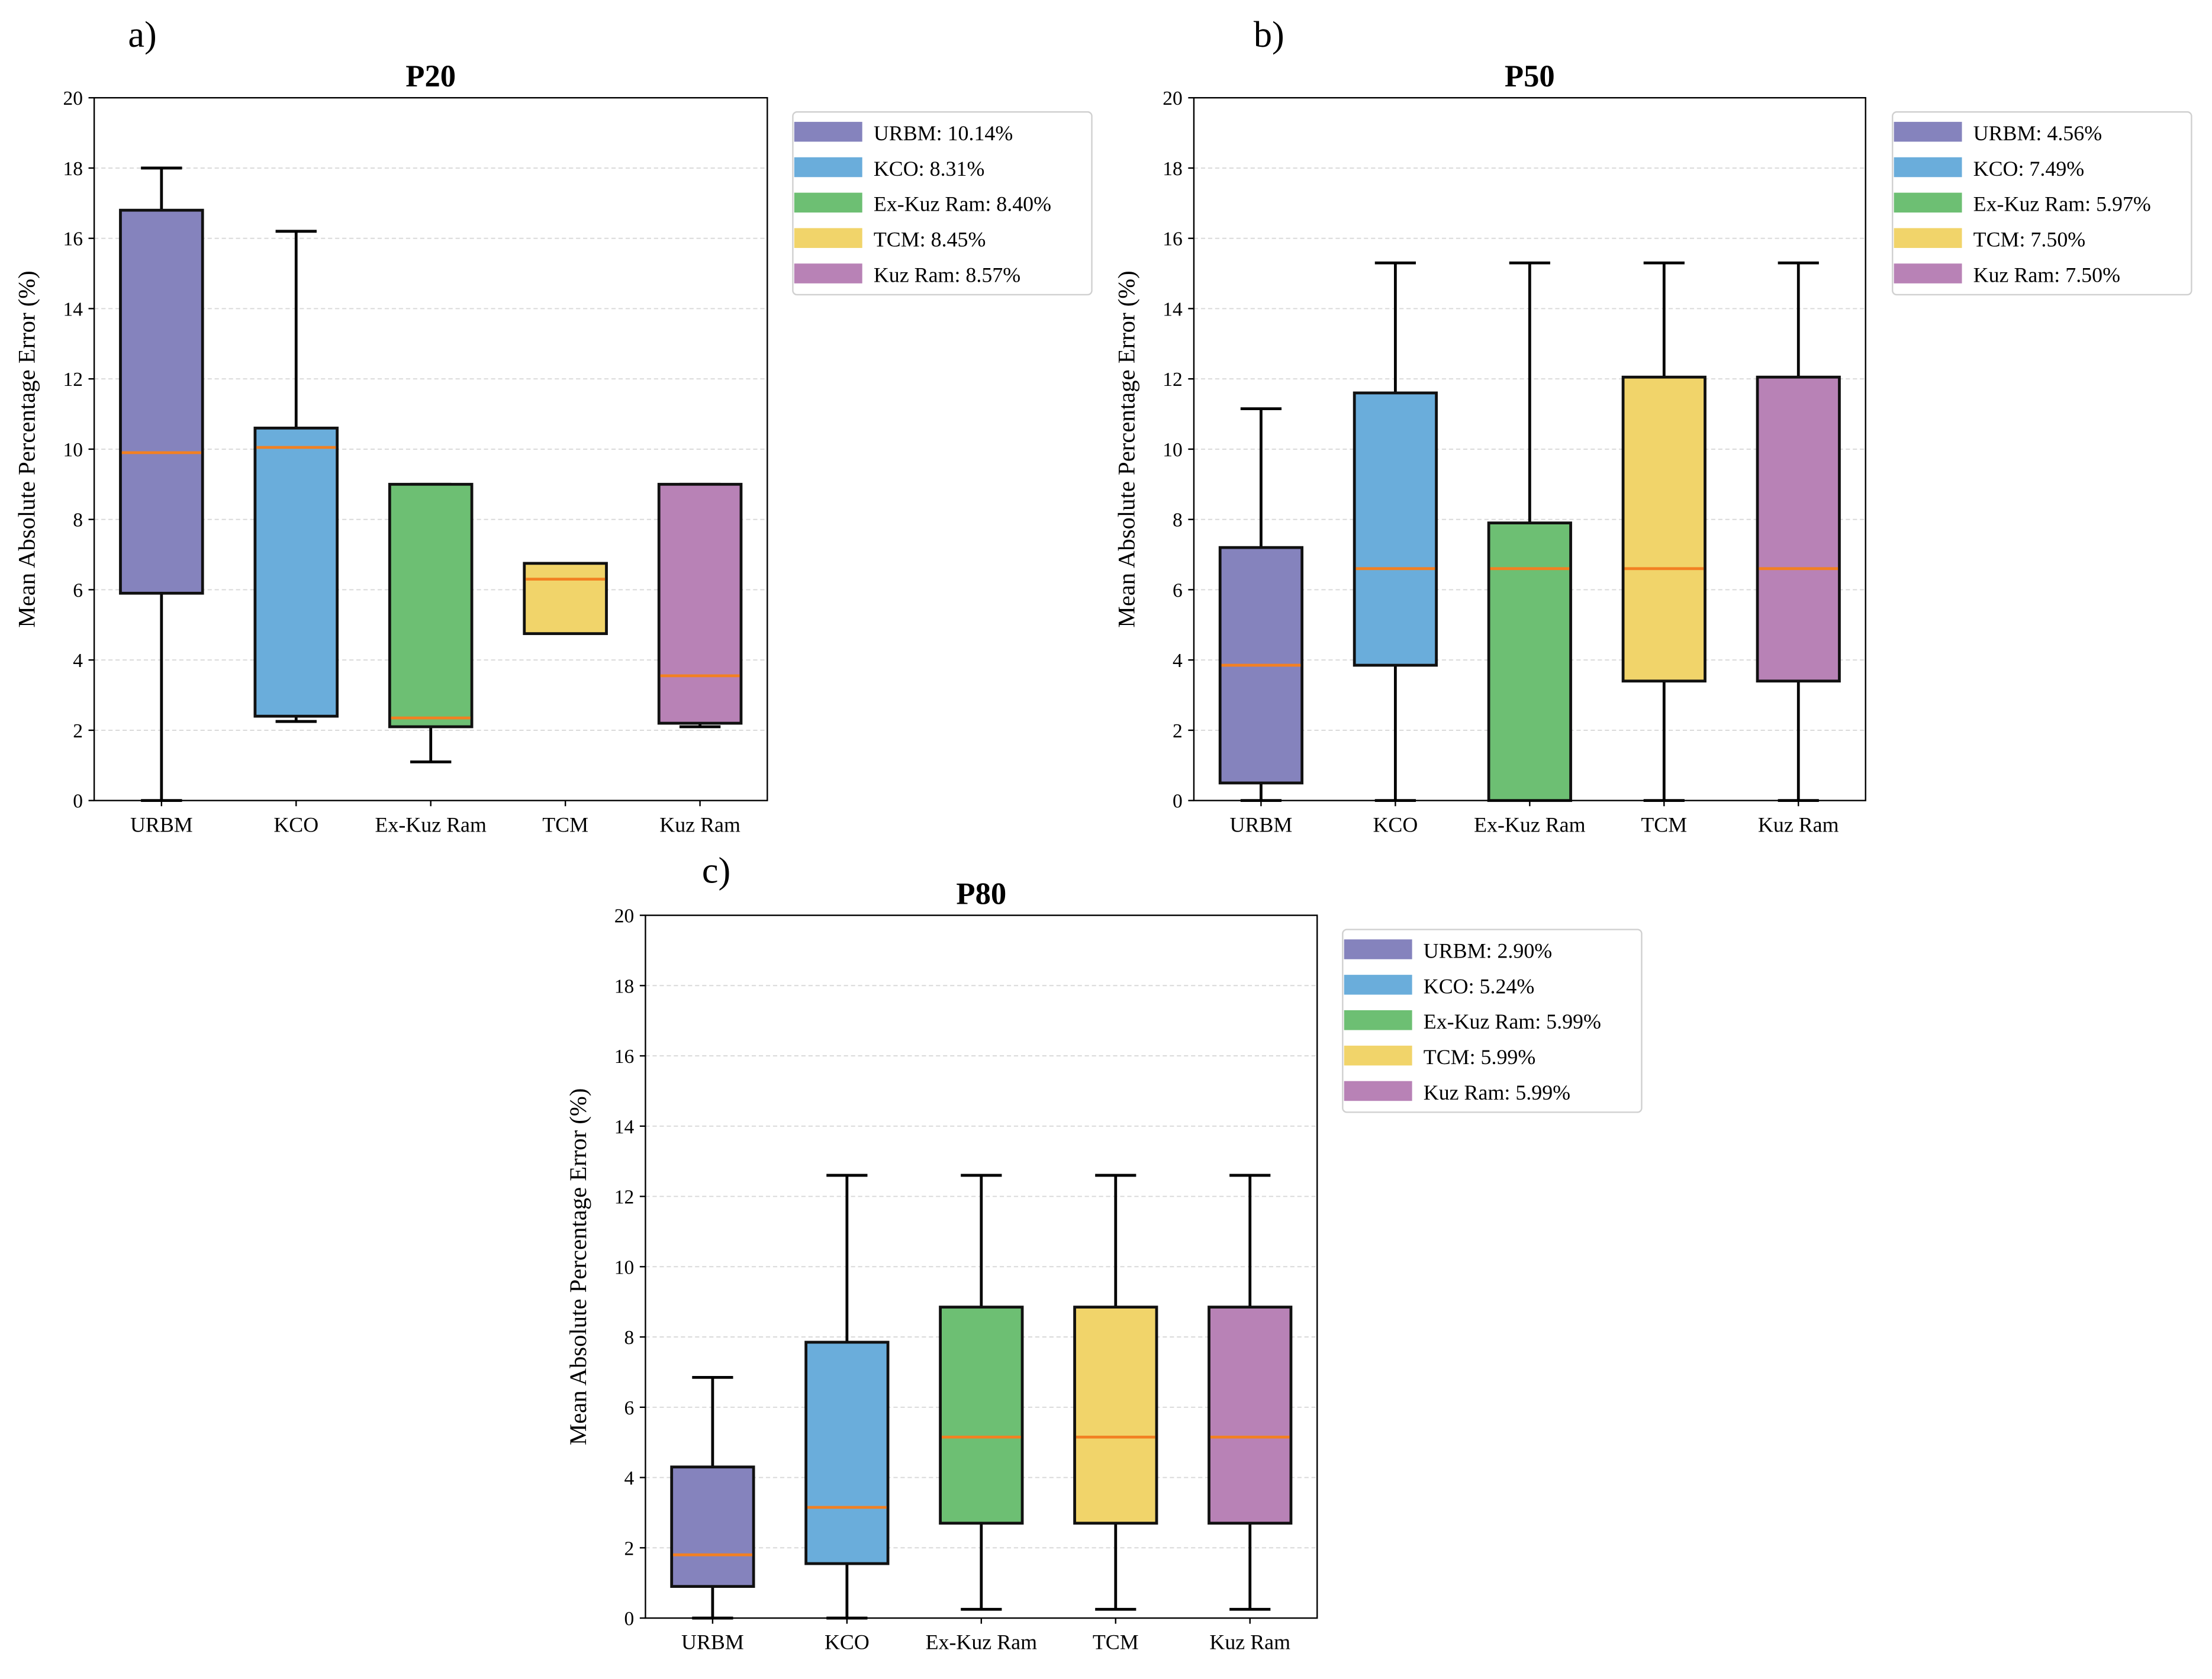 This screenshot has width=2212, height=1679. Describe the element at coordinates (1512, 1021) in the screenshot. I see `legend-entry: Ex-Kuz Ram: 5.99%` at that location.